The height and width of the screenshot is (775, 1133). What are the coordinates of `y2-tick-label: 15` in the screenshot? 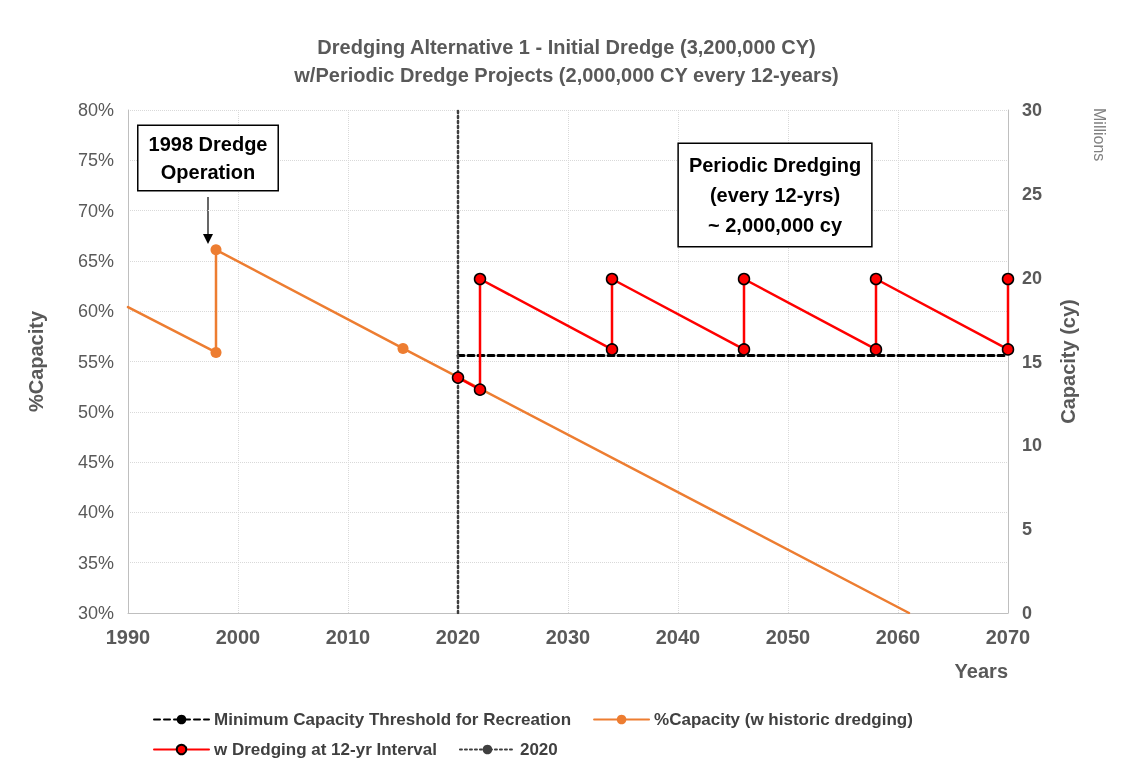 It's located at (1032, 361).